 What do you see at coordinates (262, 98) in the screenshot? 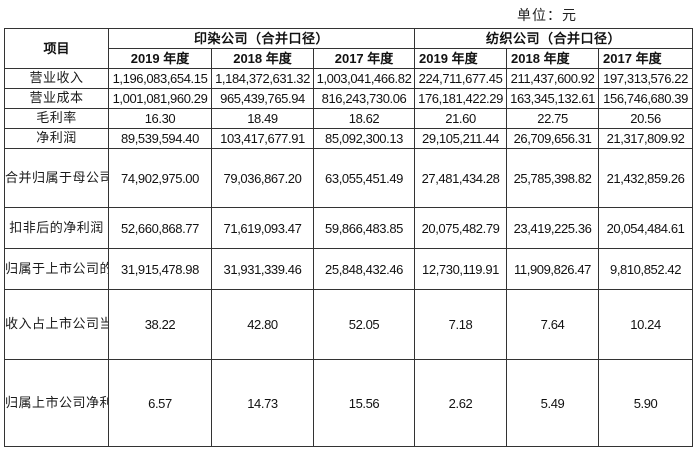
I see `table-cell: 965,439,765.94` at bounding box center [262, 98].